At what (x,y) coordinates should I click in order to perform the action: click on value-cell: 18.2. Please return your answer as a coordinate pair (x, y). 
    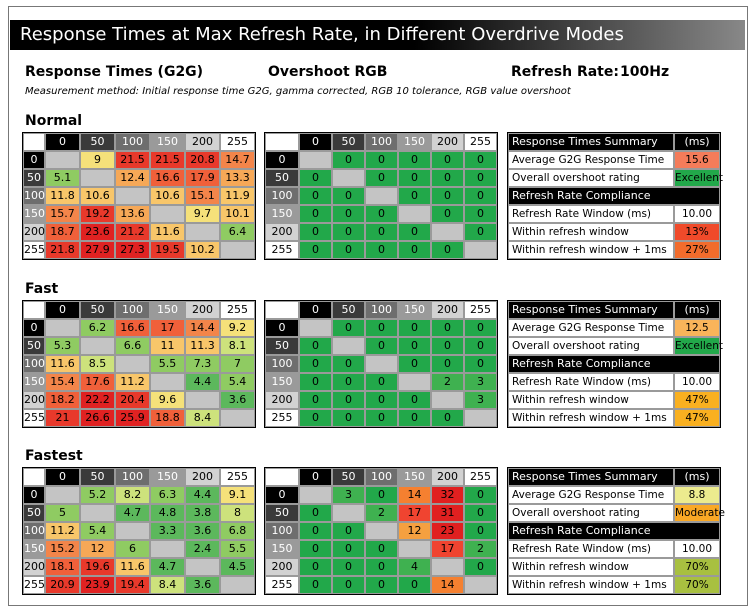
    Looking at the image, I should click on (62, 400).